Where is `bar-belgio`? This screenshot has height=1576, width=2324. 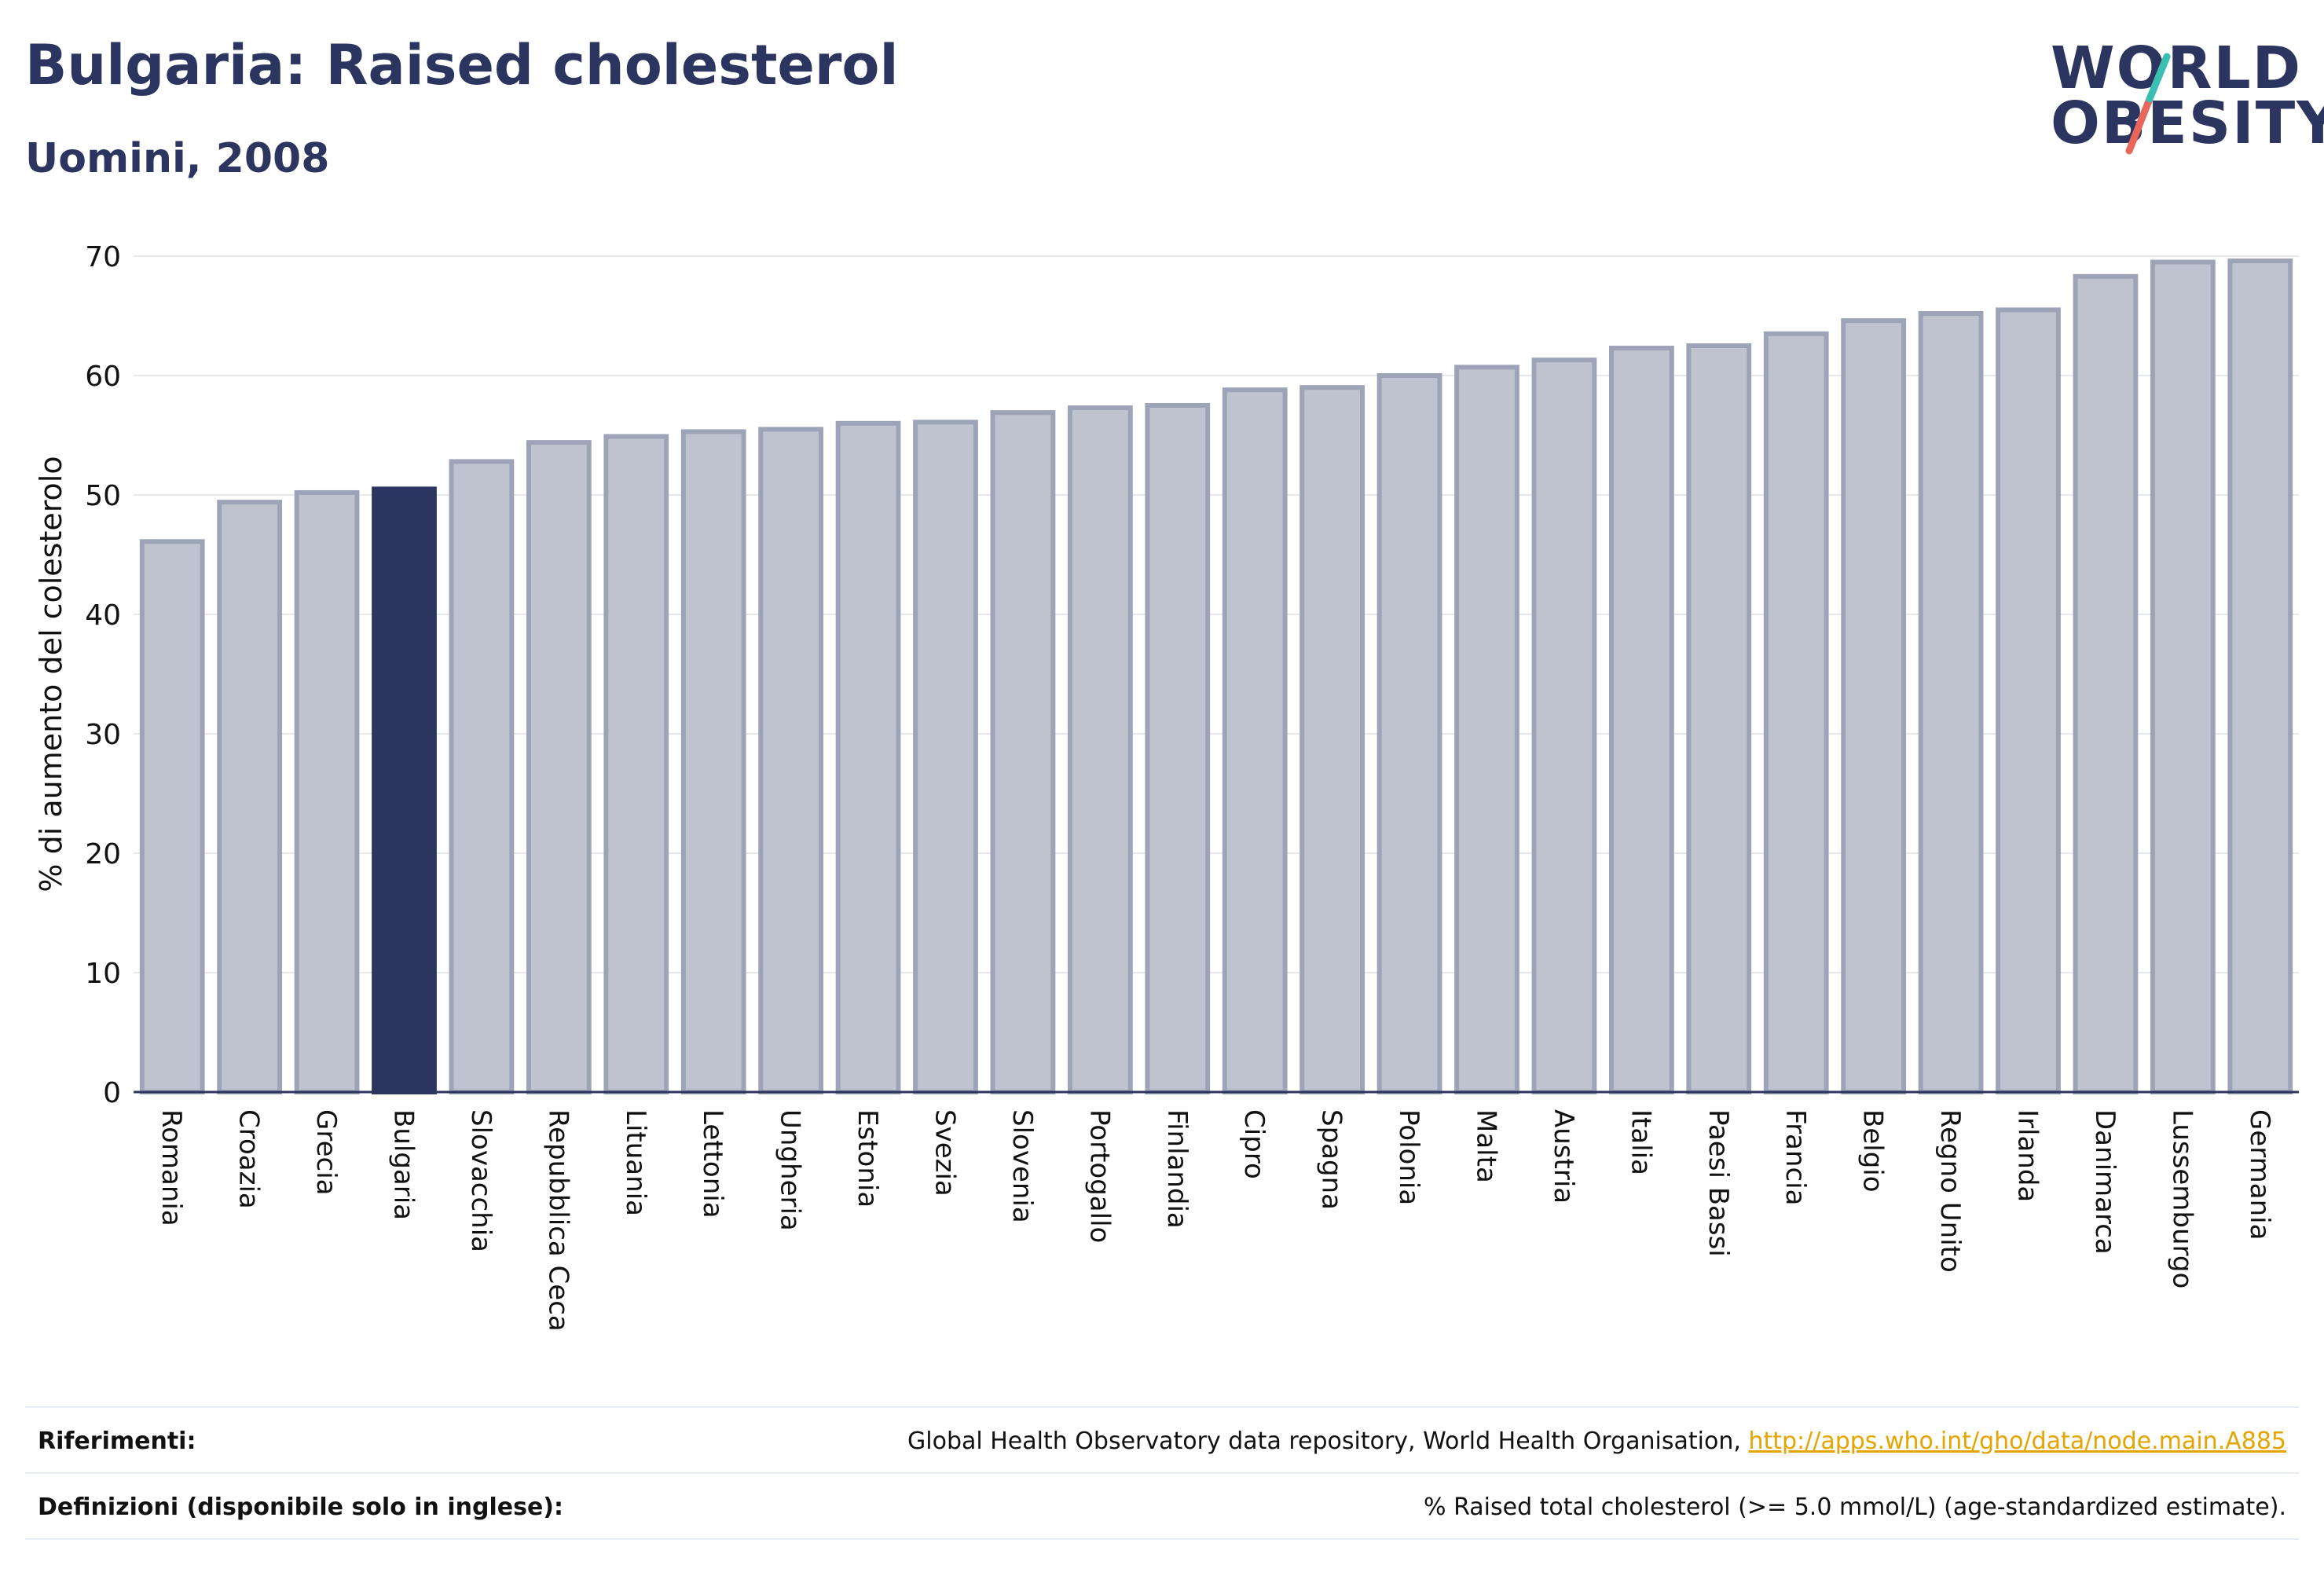 bar-belgio is located at coordinates (1874, 706).